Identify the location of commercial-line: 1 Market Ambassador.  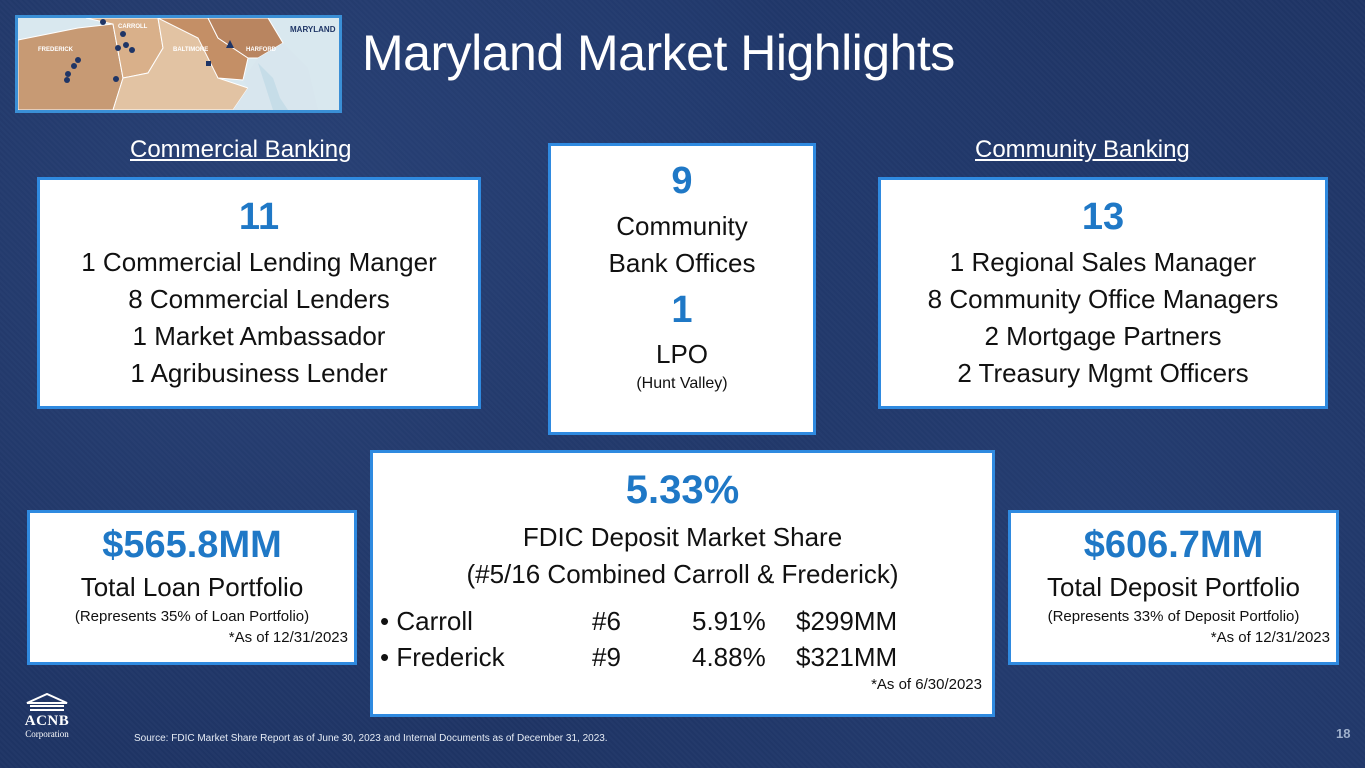
(259, 336).